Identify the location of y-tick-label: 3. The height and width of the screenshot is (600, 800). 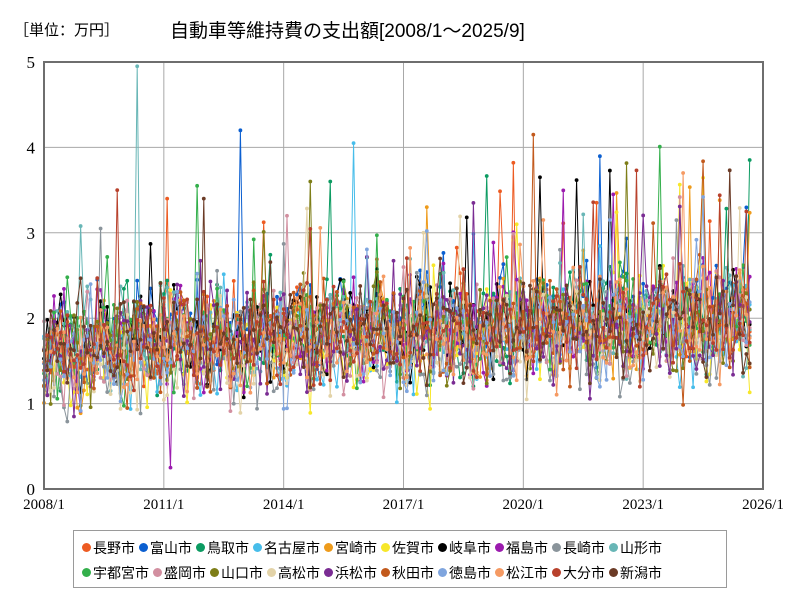
(31, 233).